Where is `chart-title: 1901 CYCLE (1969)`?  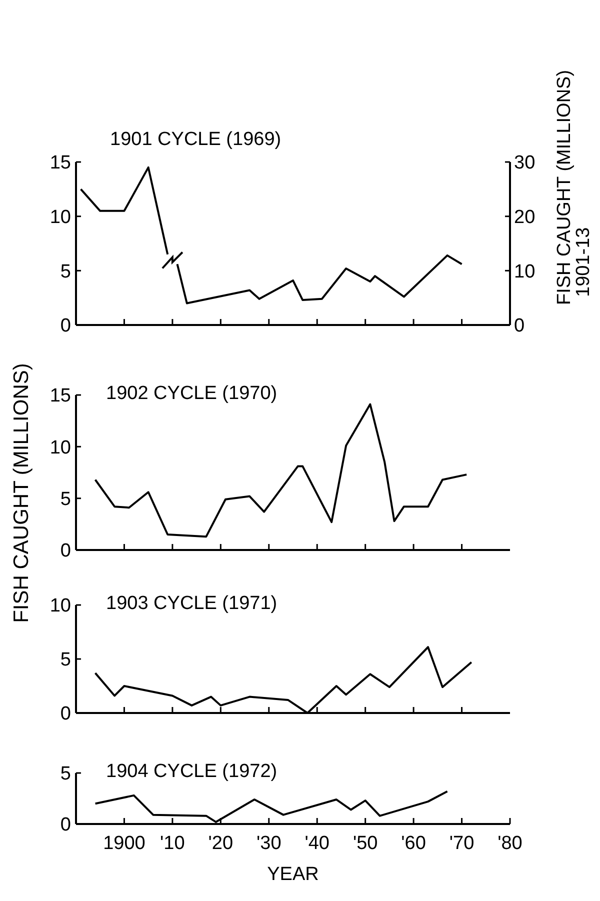
chart-title: 1901 CYCLE (1969) is located at coordinates (196, 139).